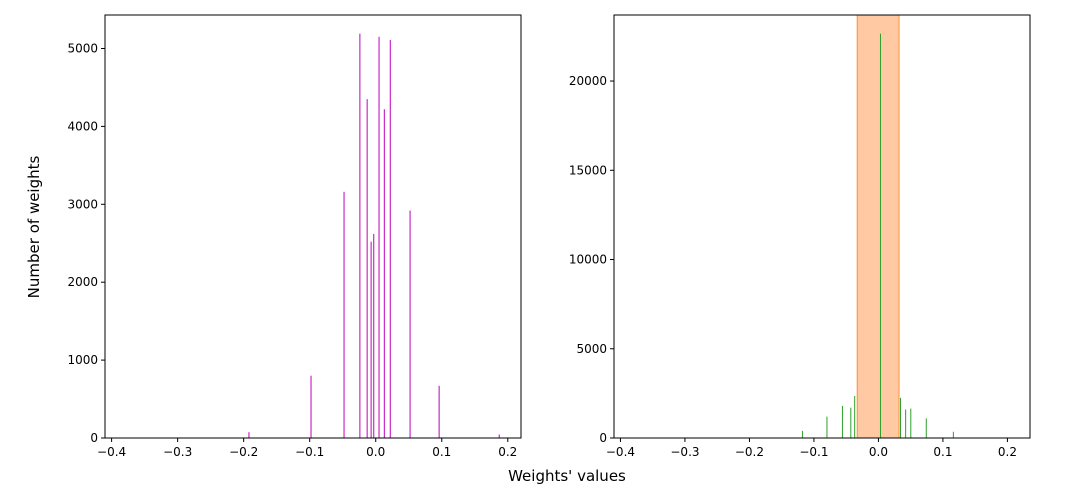  What do you see at coordinates (82, 282) in the screenshot?
I see `y-tick-label: 2000` at bounding box center [82, 282].